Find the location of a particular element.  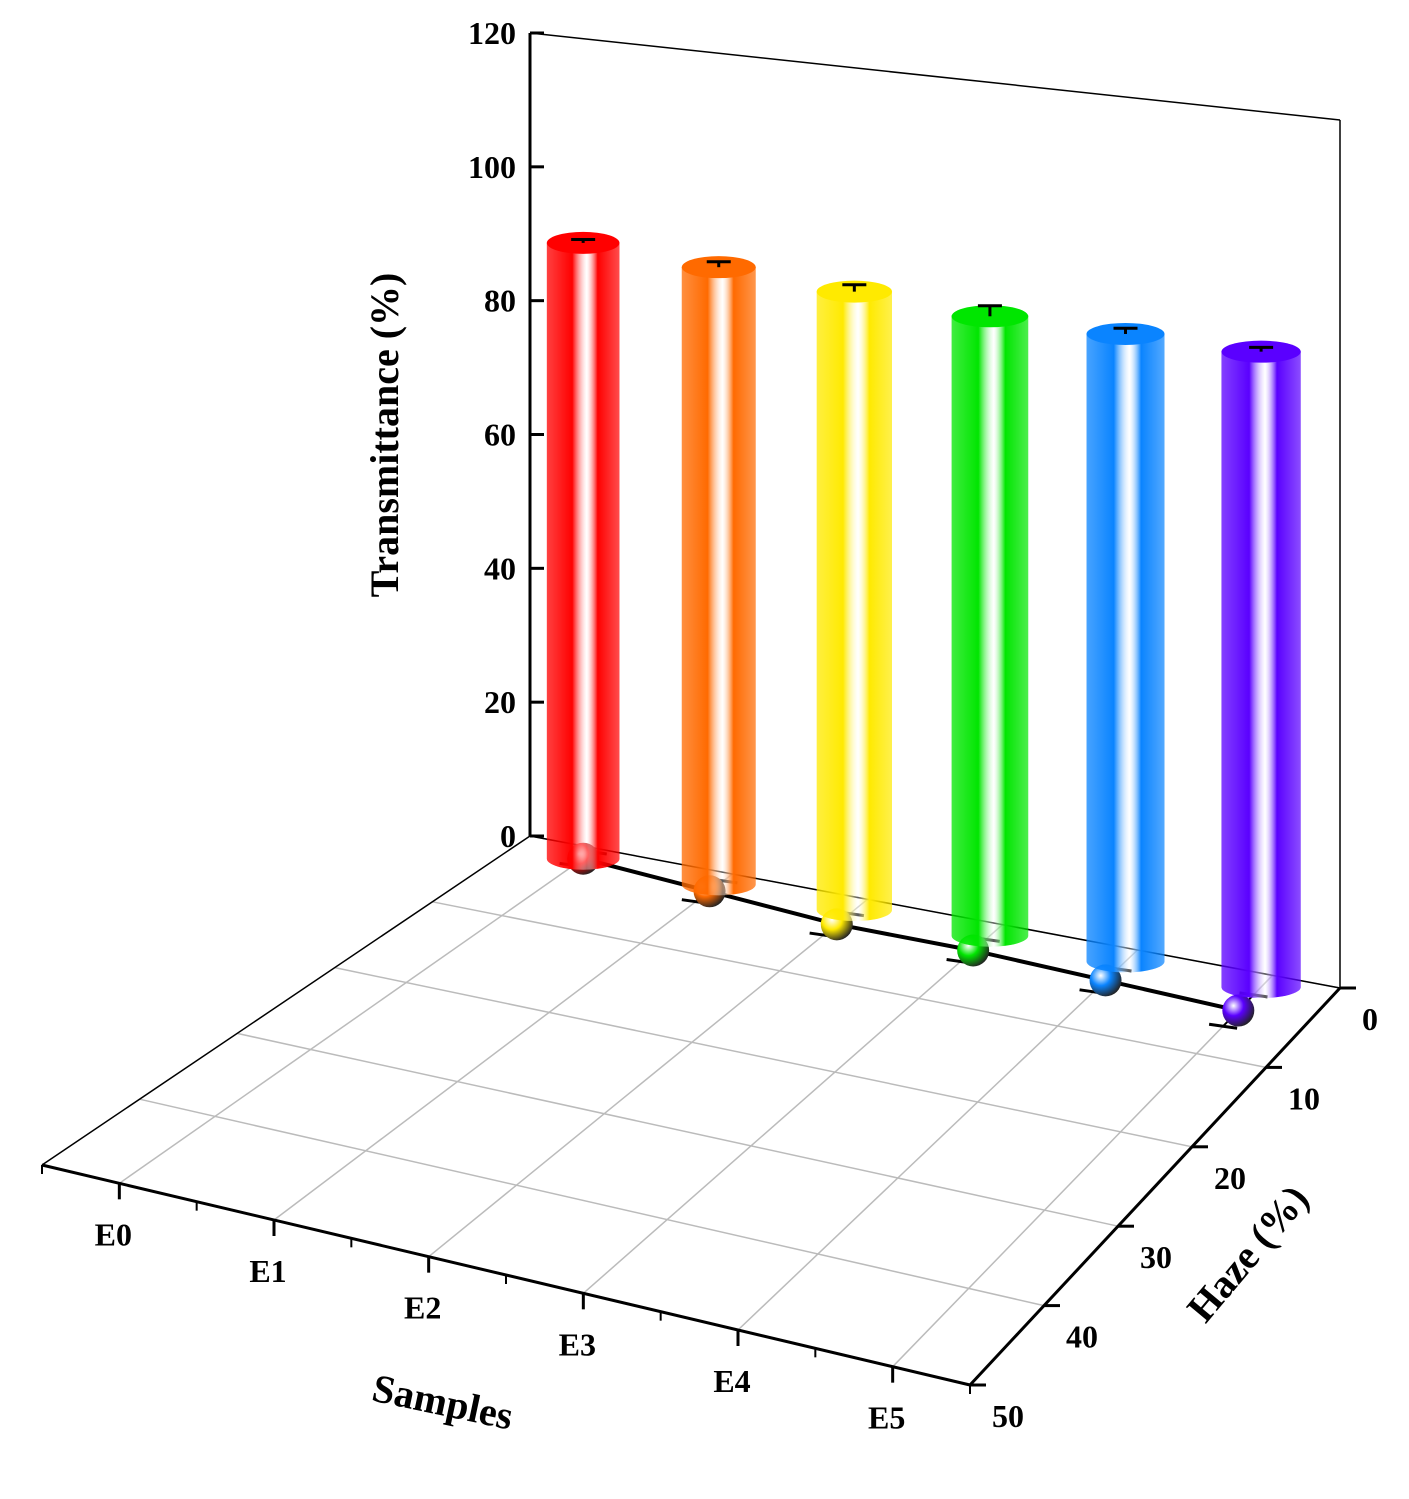

x-axis-title: Samples is located at coordinates (443, 1402).